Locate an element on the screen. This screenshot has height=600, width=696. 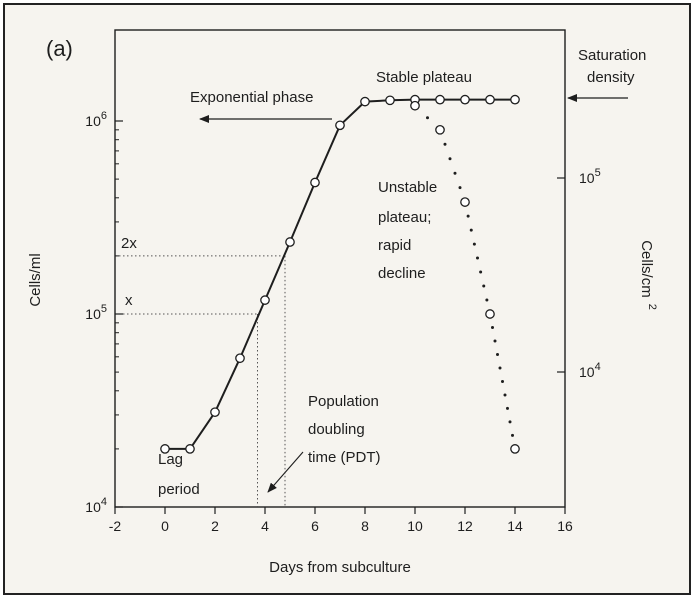
x-tick-label: 0 is located at coordinates (165, 526).